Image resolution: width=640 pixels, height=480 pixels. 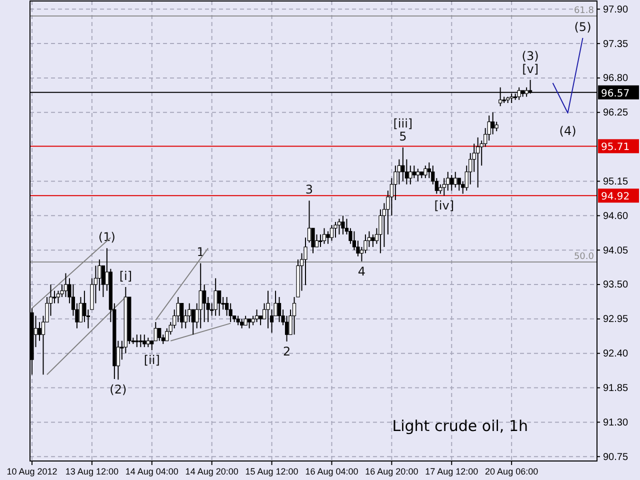 What do you see at coordinates (118, 389) in the screenshot?
I see `annotation: (2)` at bounding box center [118, 389].